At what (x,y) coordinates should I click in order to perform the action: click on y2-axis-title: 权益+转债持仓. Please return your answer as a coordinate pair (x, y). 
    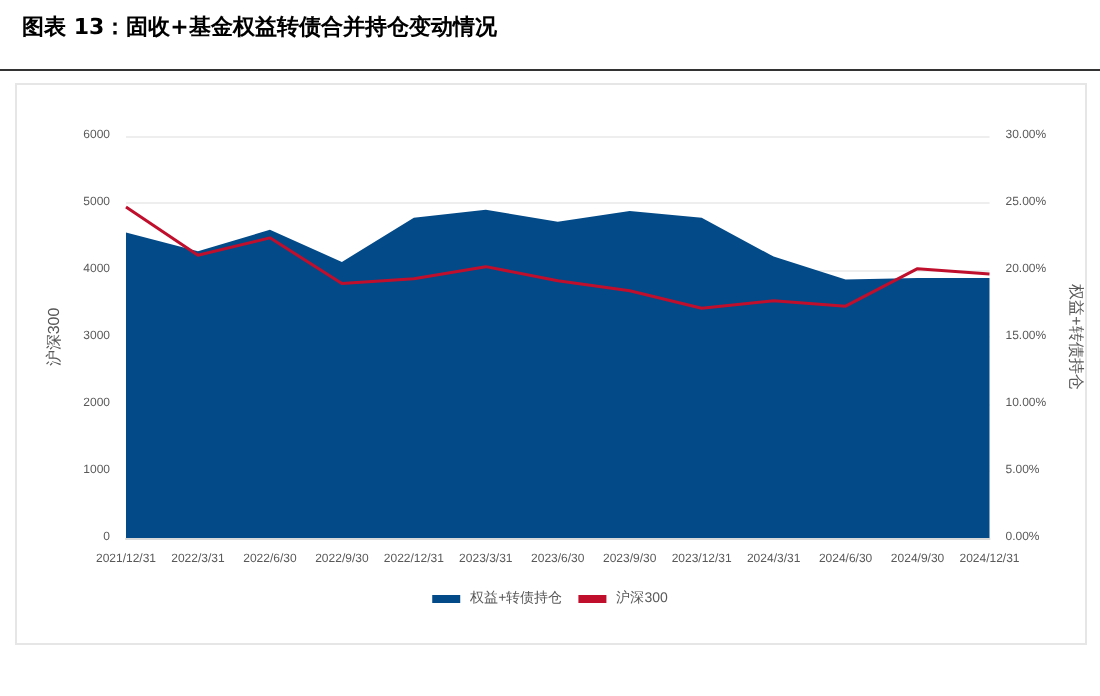
    Looking at the image, I should click on (1076, 336).